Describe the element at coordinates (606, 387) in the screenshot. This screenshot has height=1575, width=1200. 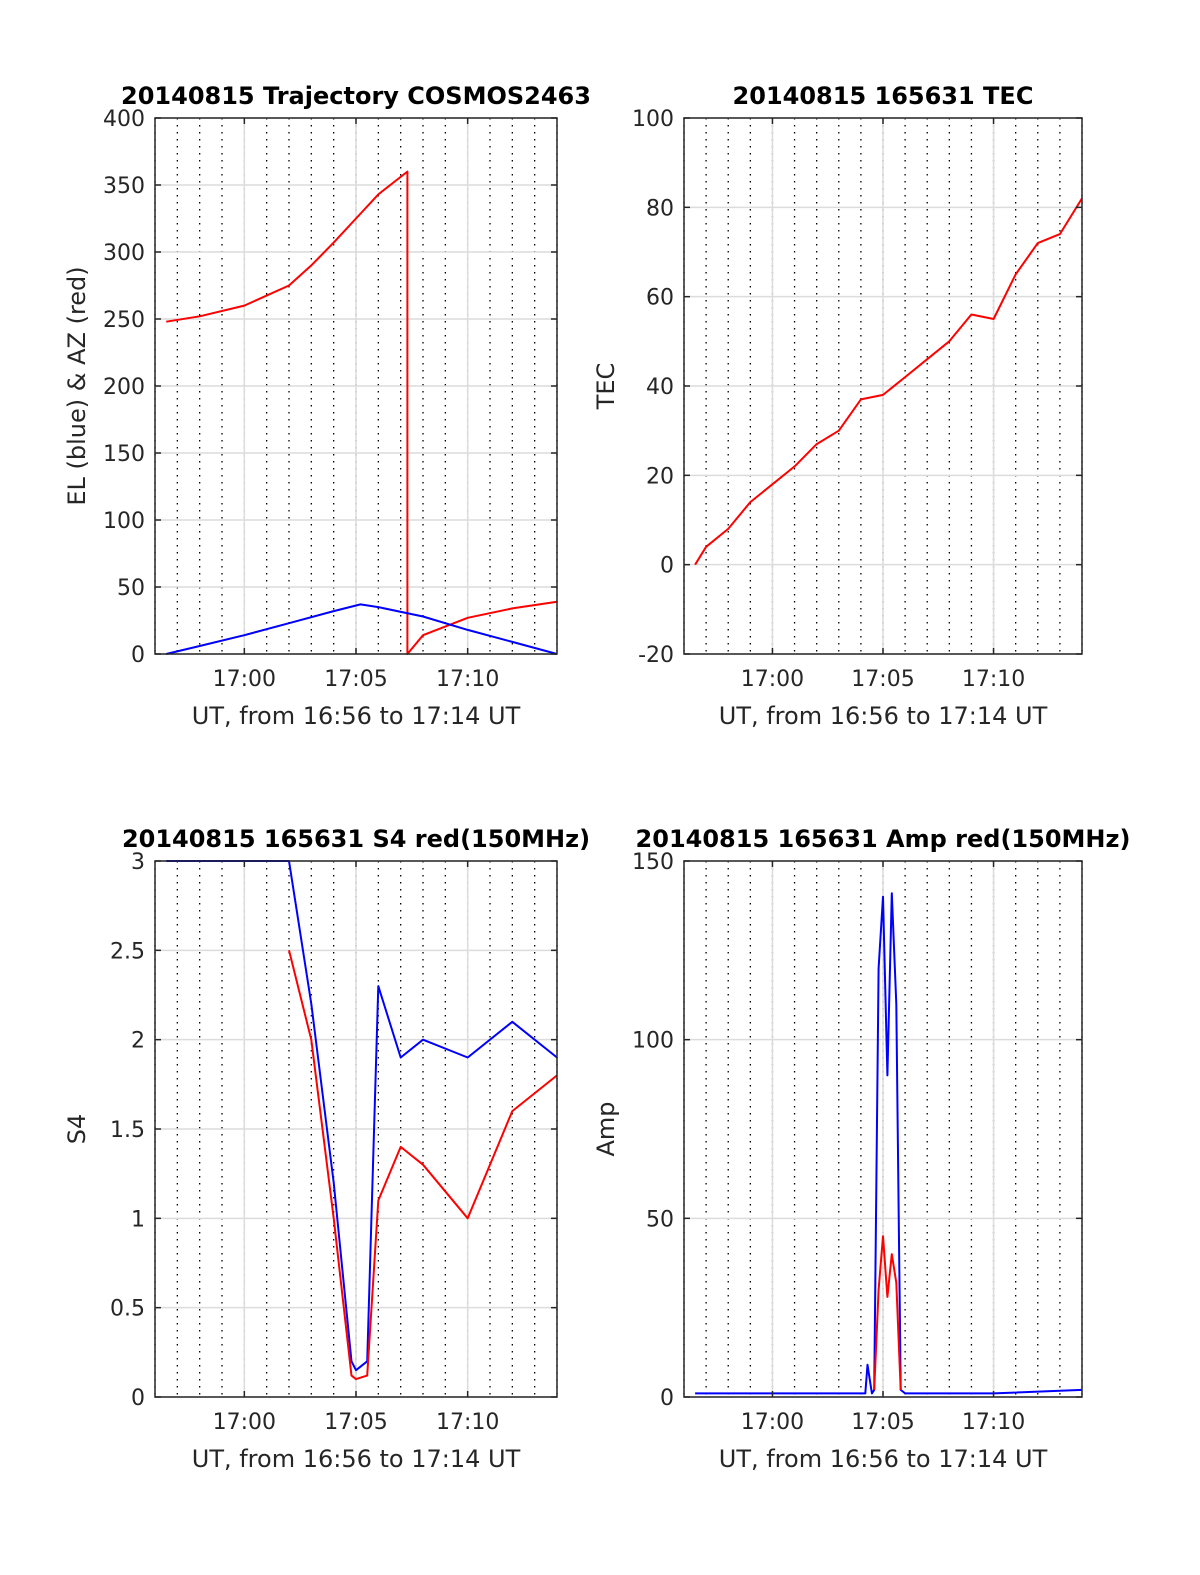
I see `y-axis-label: TEC` at that location.